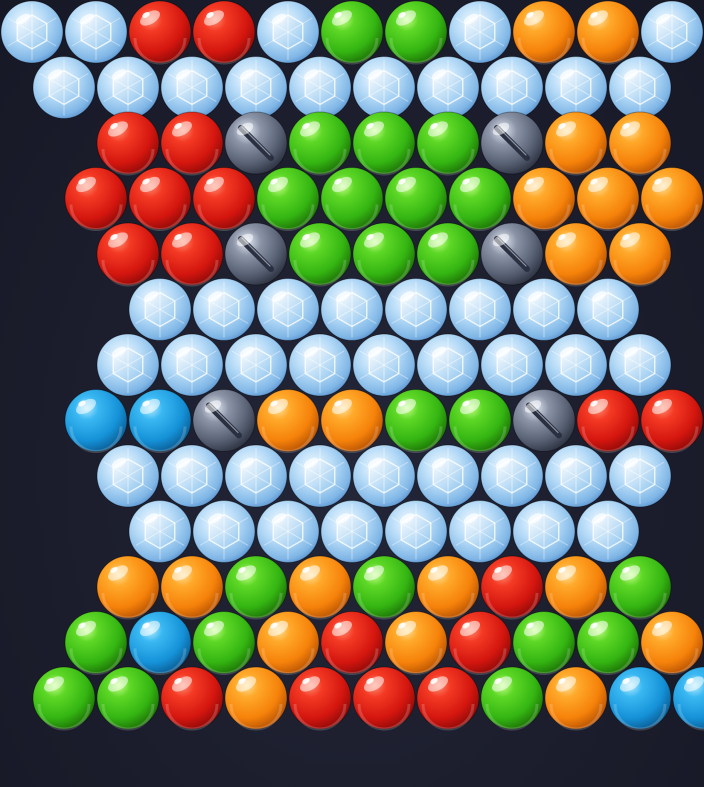  I want to click on blue-bubble, so click(160, 421).